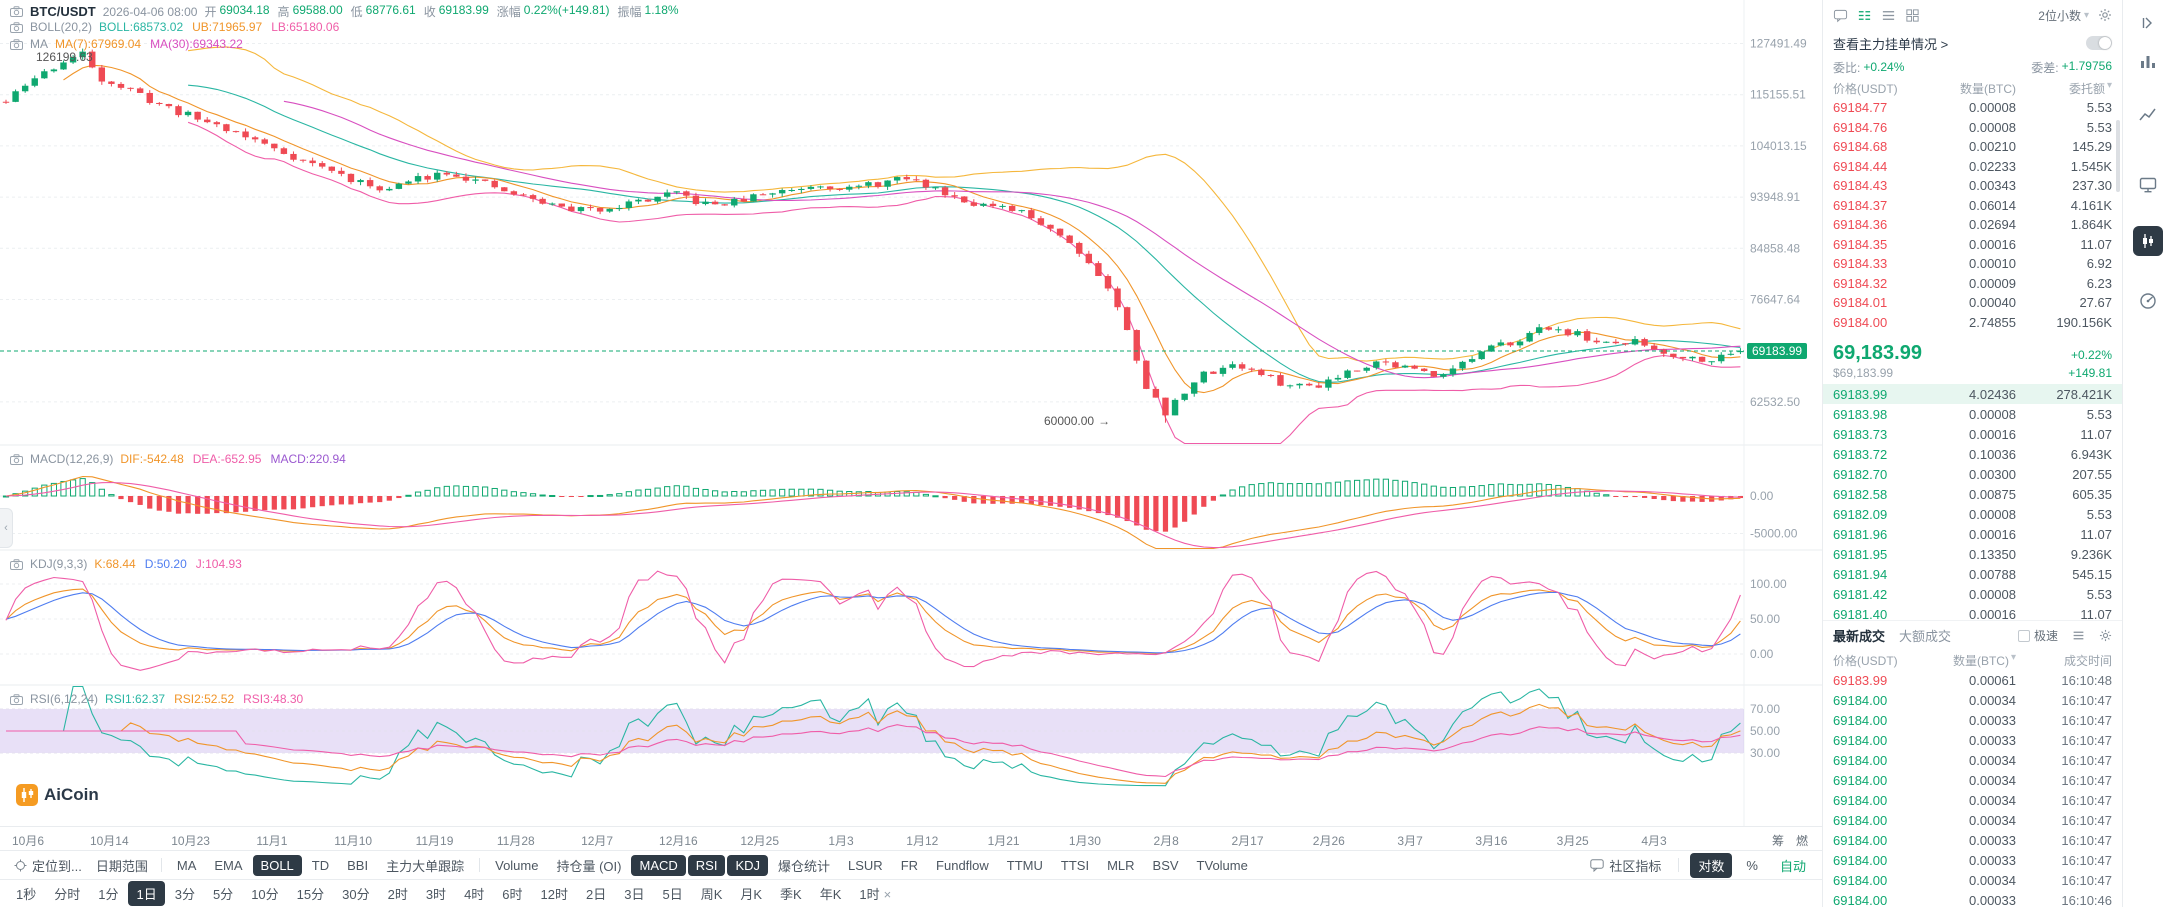 This screenshot has height=907, width=2172. I want to click on bid-row: 69183.72 0.10036 6.943K, so click(1972, 454).